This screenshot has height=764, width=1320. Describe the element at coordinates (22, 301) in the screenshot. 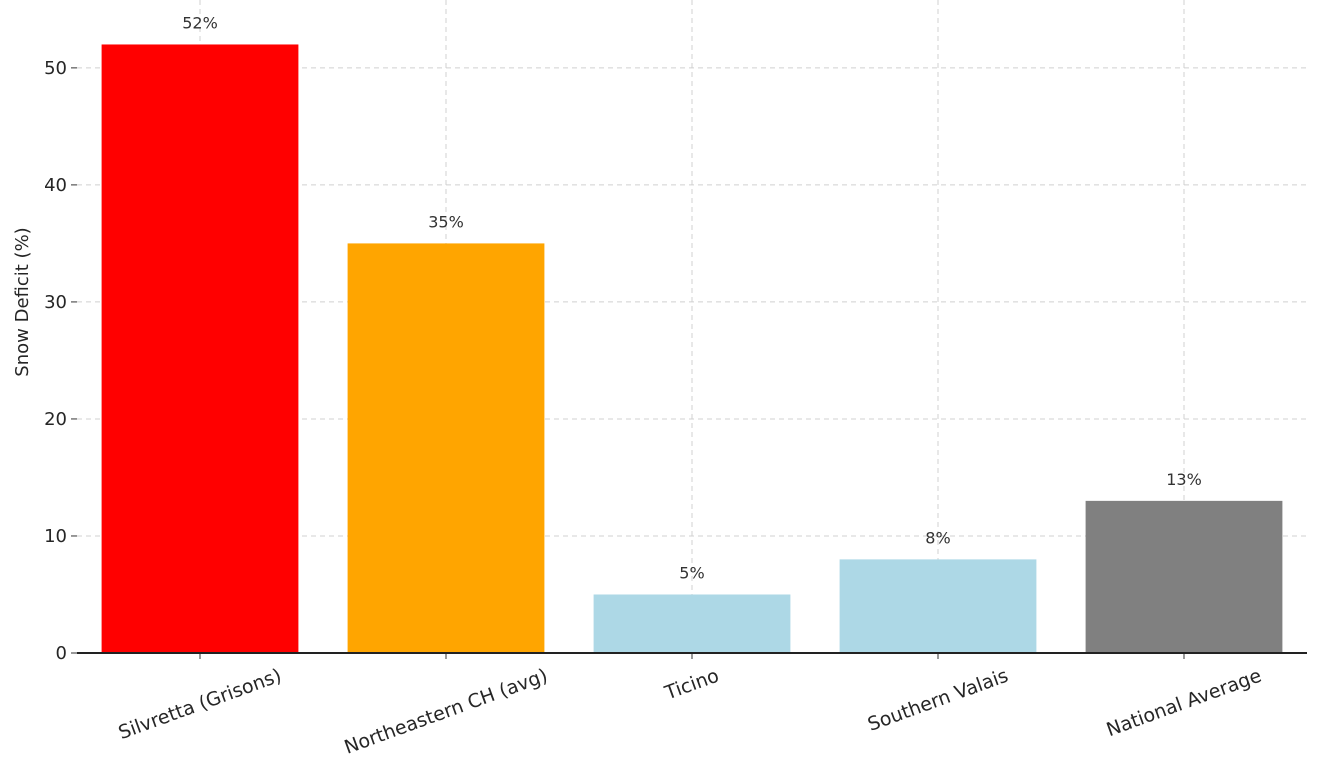

I see `y-axis-label: Snow Deficit (%)` at that location.